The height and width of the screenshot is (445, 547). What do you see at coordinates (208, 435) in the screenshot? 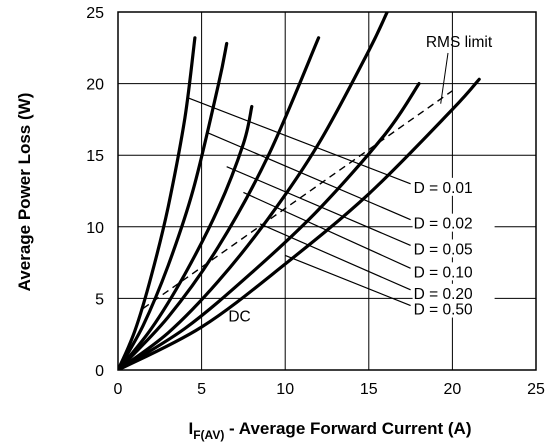
I see `x-axis-title-subscript: F(AV)` at bounding box center [208, 435].